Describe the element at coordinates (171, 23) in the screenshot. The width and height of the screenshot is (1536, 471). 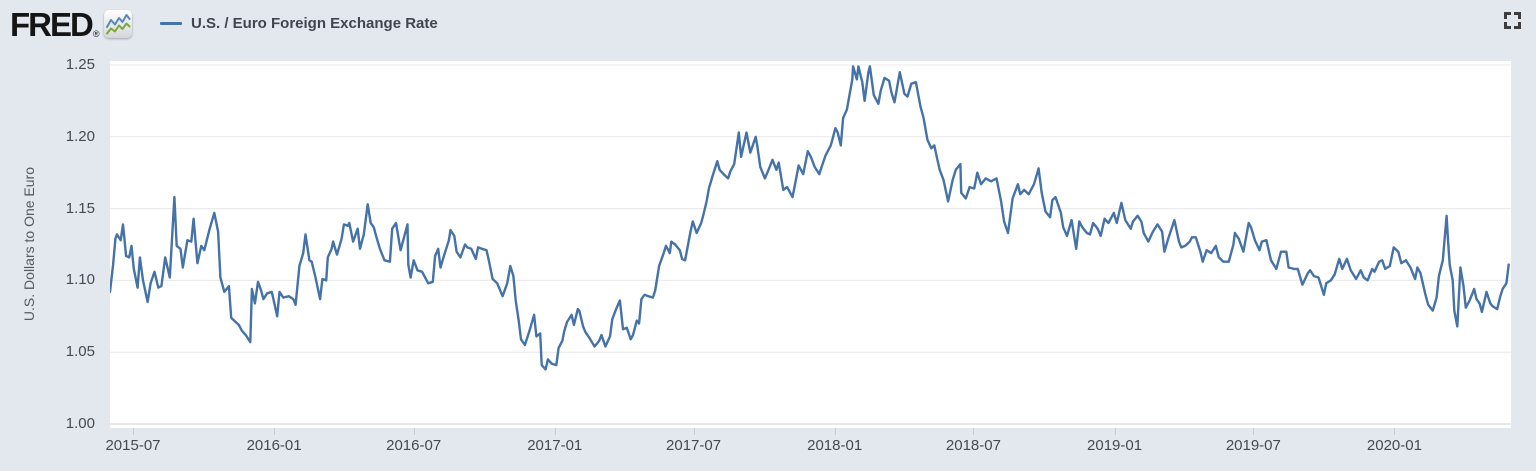
I see `legend-line-icon` at that location.